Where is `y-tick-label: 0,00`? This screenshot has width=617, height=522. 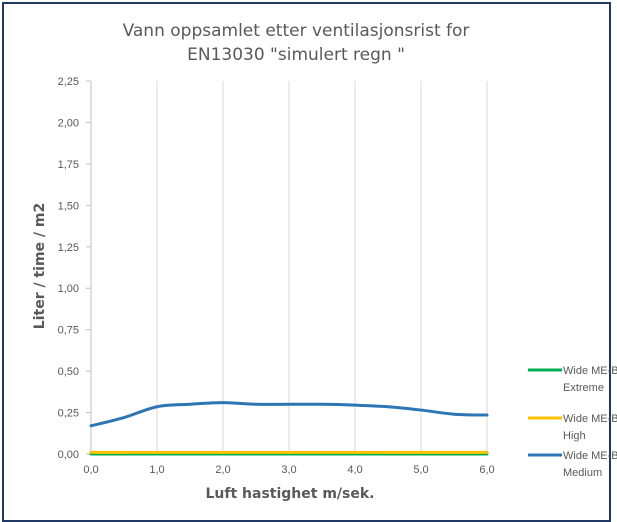
y-tick-label: 0,00 is located at coordinates (68, 455).